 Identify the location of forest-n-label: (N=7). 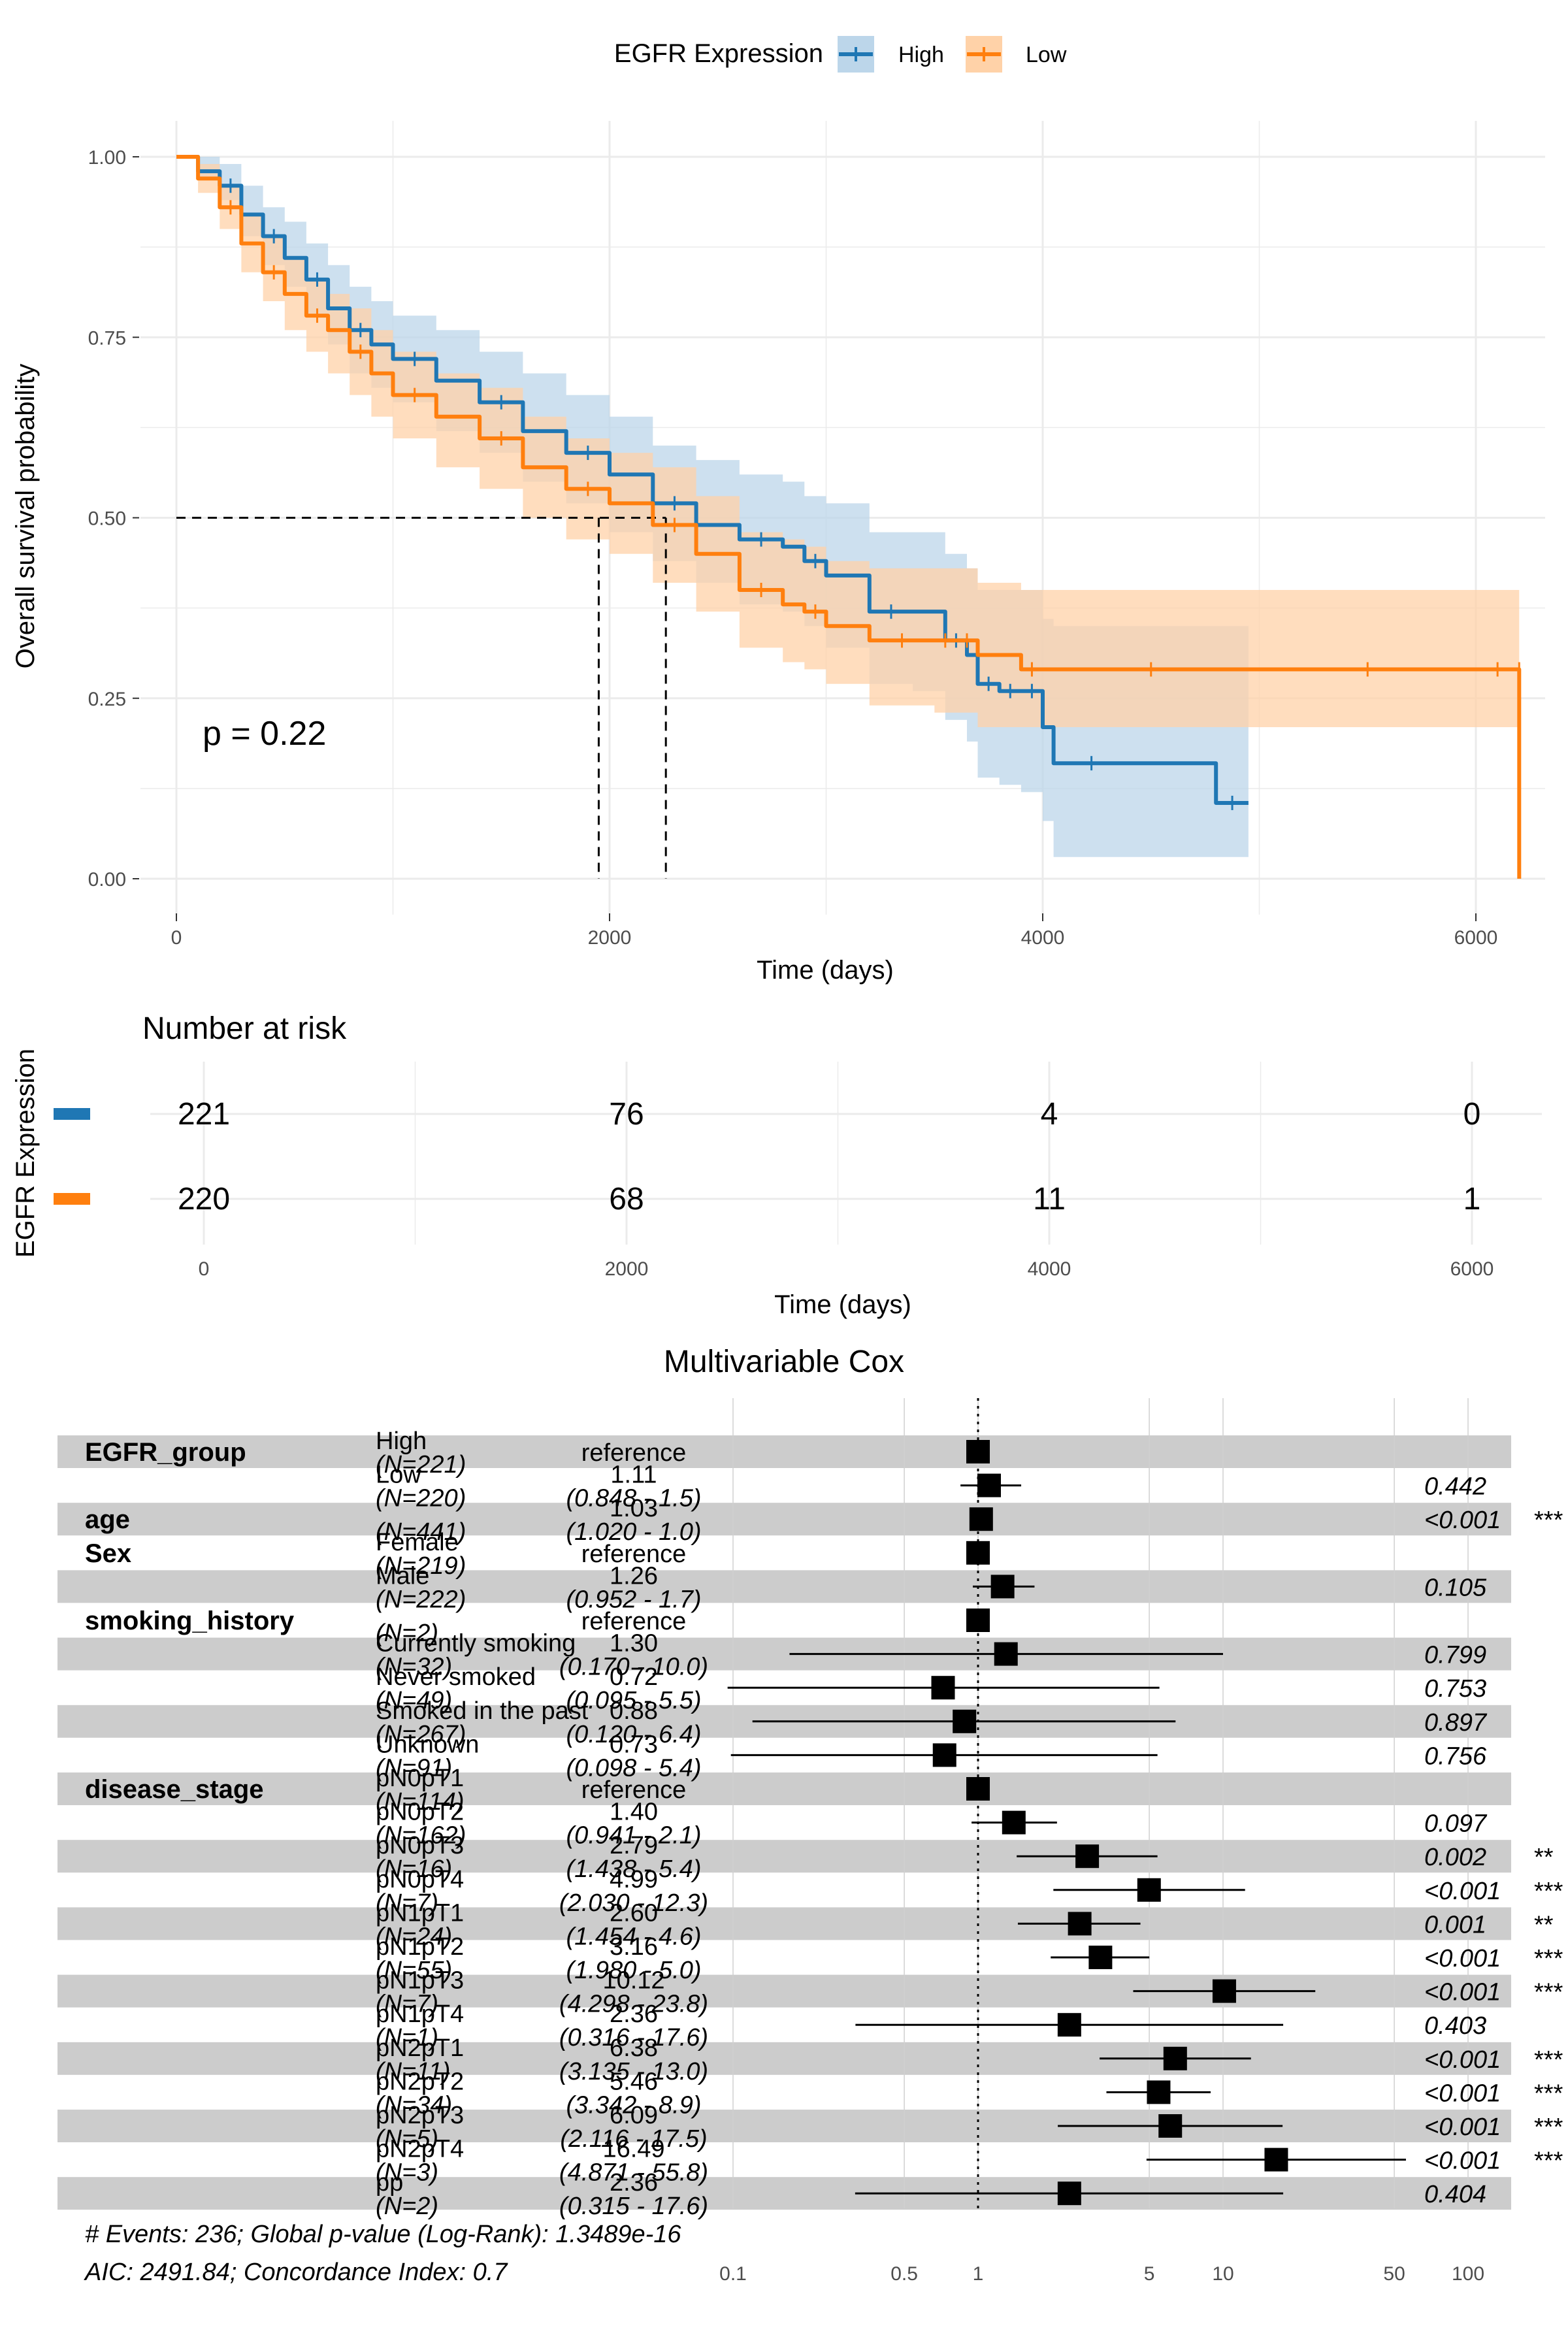
(407, 1903).